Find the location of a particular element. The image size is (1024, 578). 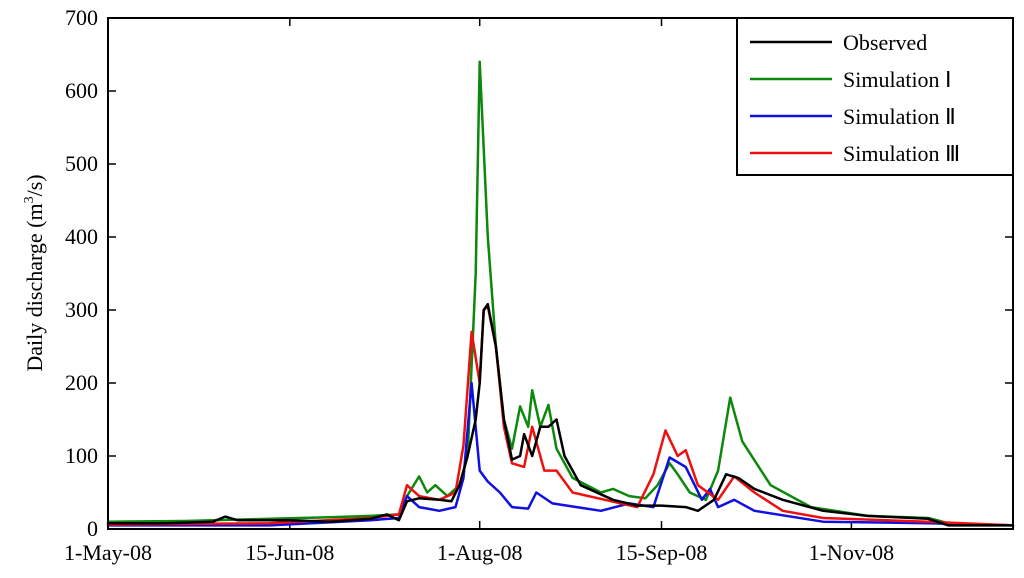

x-tick-label: 1-May-08 is located at coordinates (108, 552).